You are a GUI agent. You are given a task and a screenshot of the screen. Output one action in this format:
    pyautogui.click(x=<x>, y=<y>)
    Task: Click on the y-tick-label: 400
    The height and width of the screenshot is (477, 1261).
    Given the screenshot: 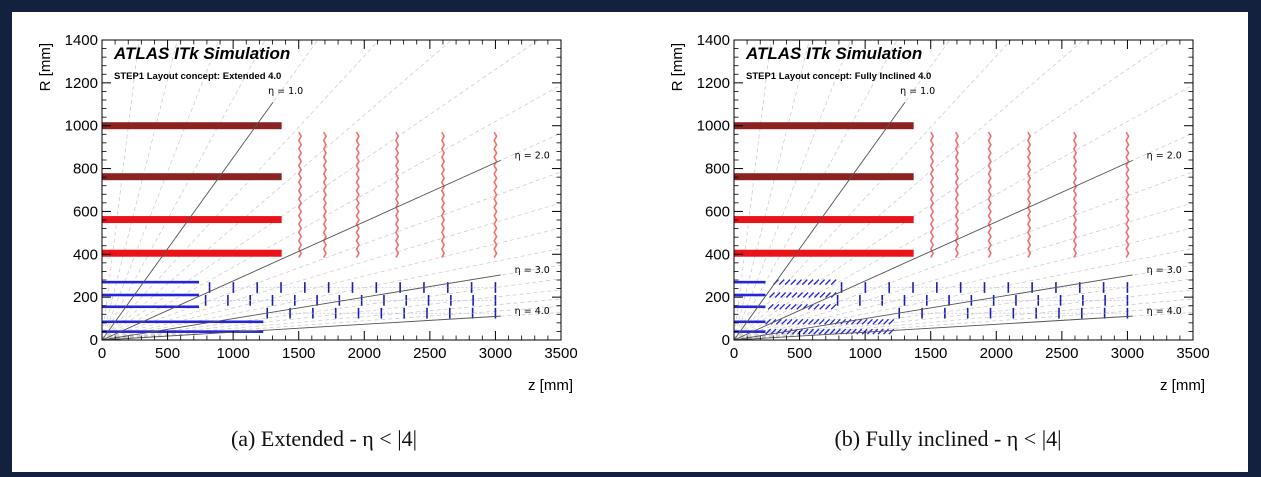 What is the action you would take?
    pyautogui.click(x=85, y=254)
    